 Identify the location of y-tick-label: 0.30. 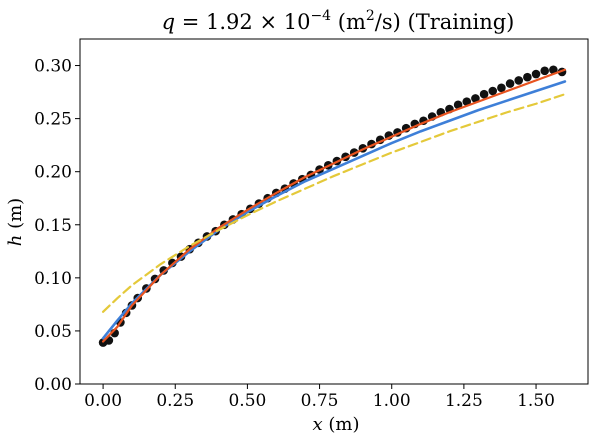
(53, 67).